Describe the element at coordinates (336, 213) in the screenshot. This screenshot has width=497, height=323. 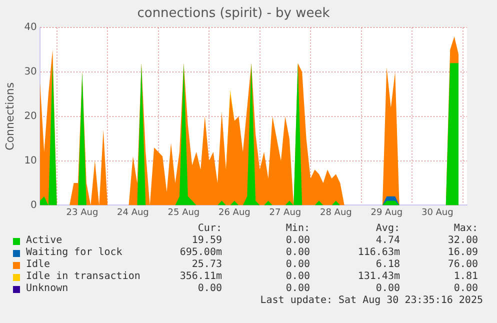
I see `x-tick-label: 28 Aug` at that location.